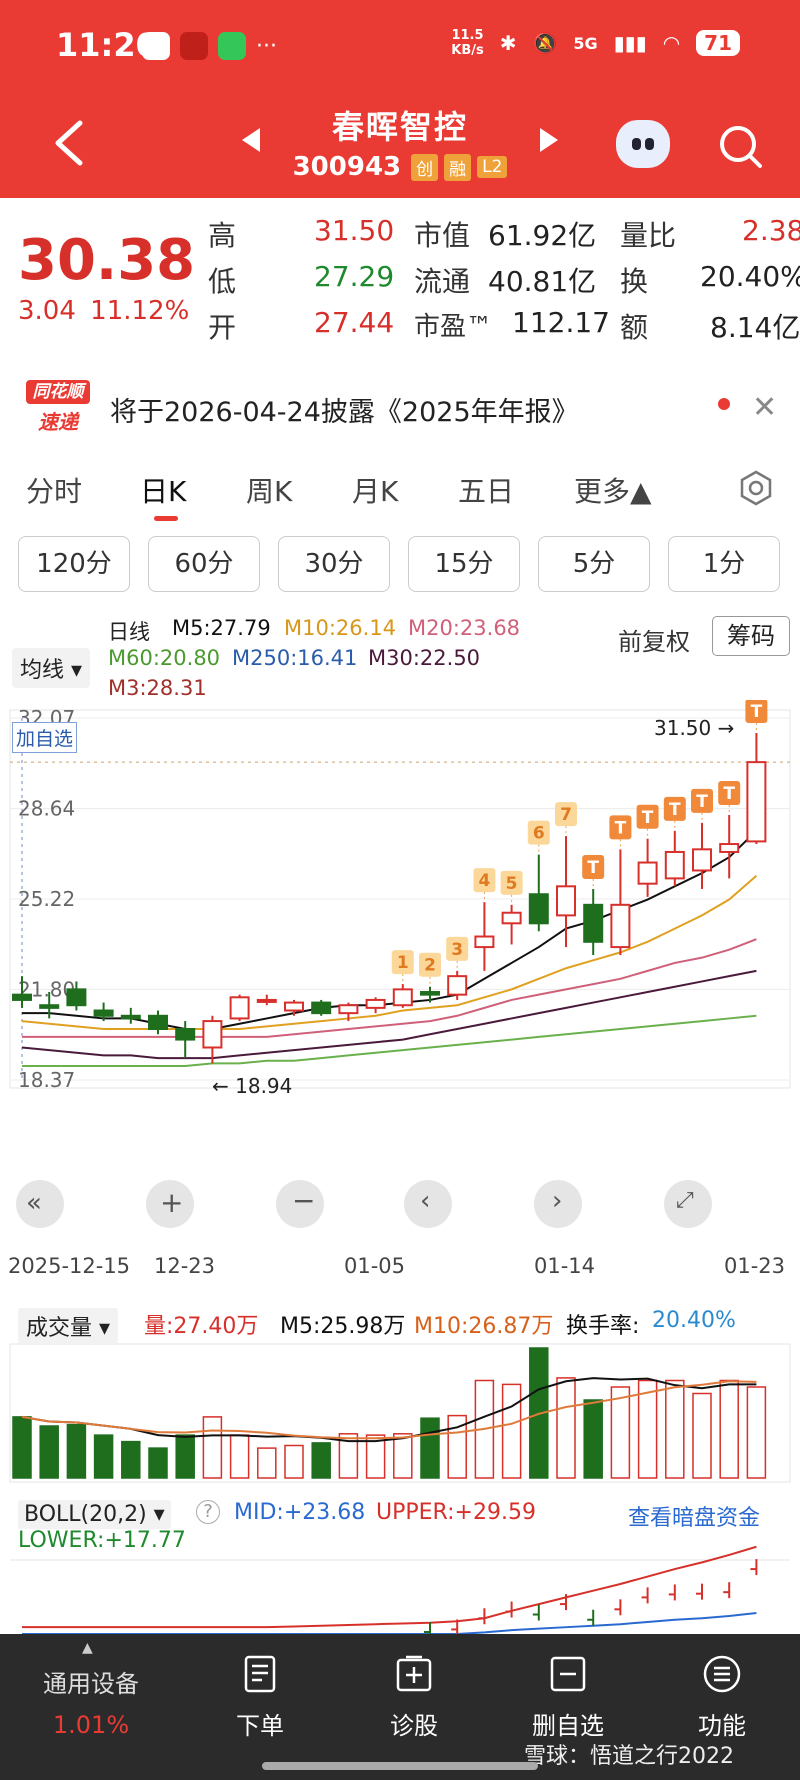 Image resolution: width=800 pixels, height=1780 pixels. What do you see at coordinates (414, 1697) in the screenshot?
I see `stock-diagnosis-button: 诊股` at bounding box center [414, 1697].